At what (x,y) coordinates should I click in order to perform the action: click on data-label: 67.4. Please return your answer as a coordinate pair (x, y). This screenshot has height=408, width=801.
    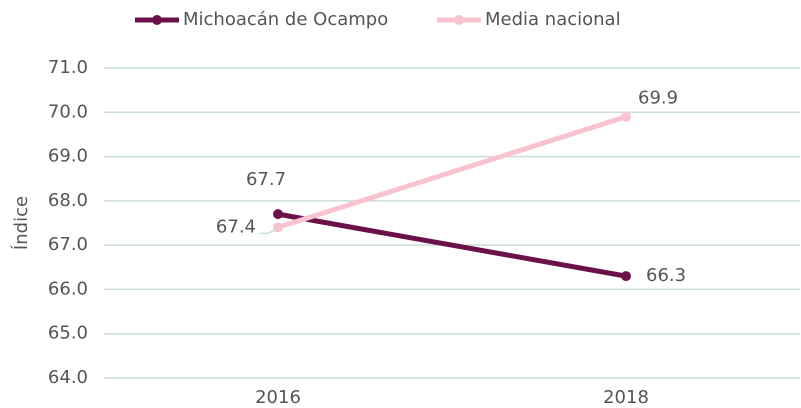
    Looking at the image, I should click on (236, 226).